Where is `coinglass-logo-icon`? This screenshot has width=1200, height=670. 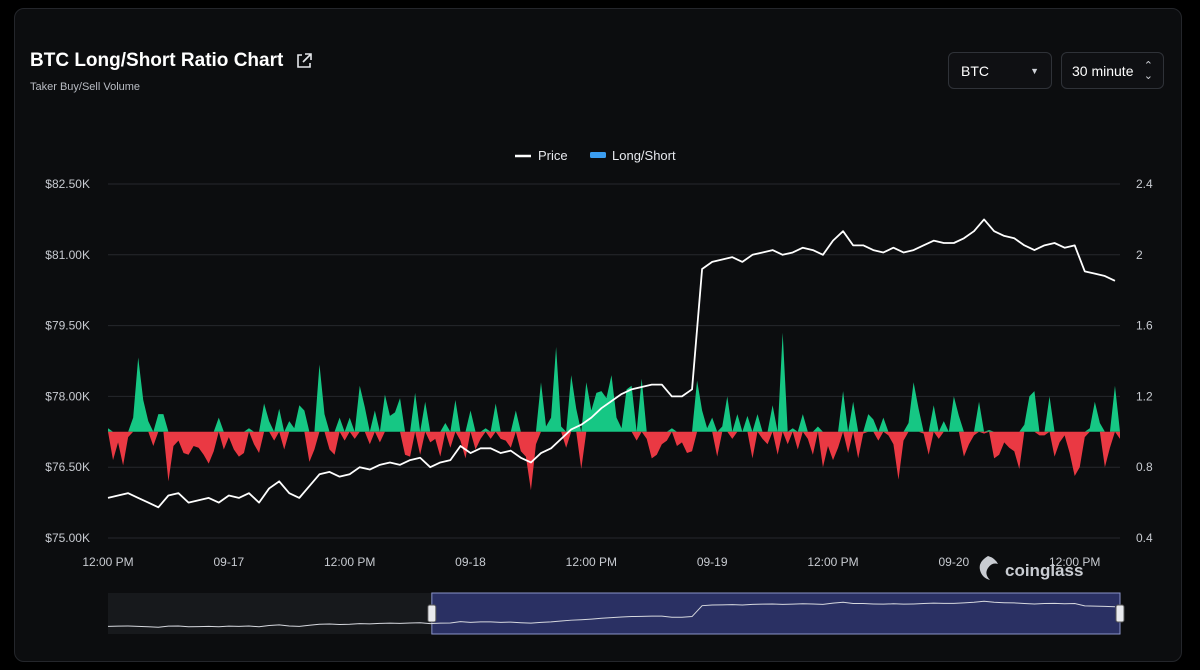
coinglass-logo-icon is located at coordinates (988, 568).